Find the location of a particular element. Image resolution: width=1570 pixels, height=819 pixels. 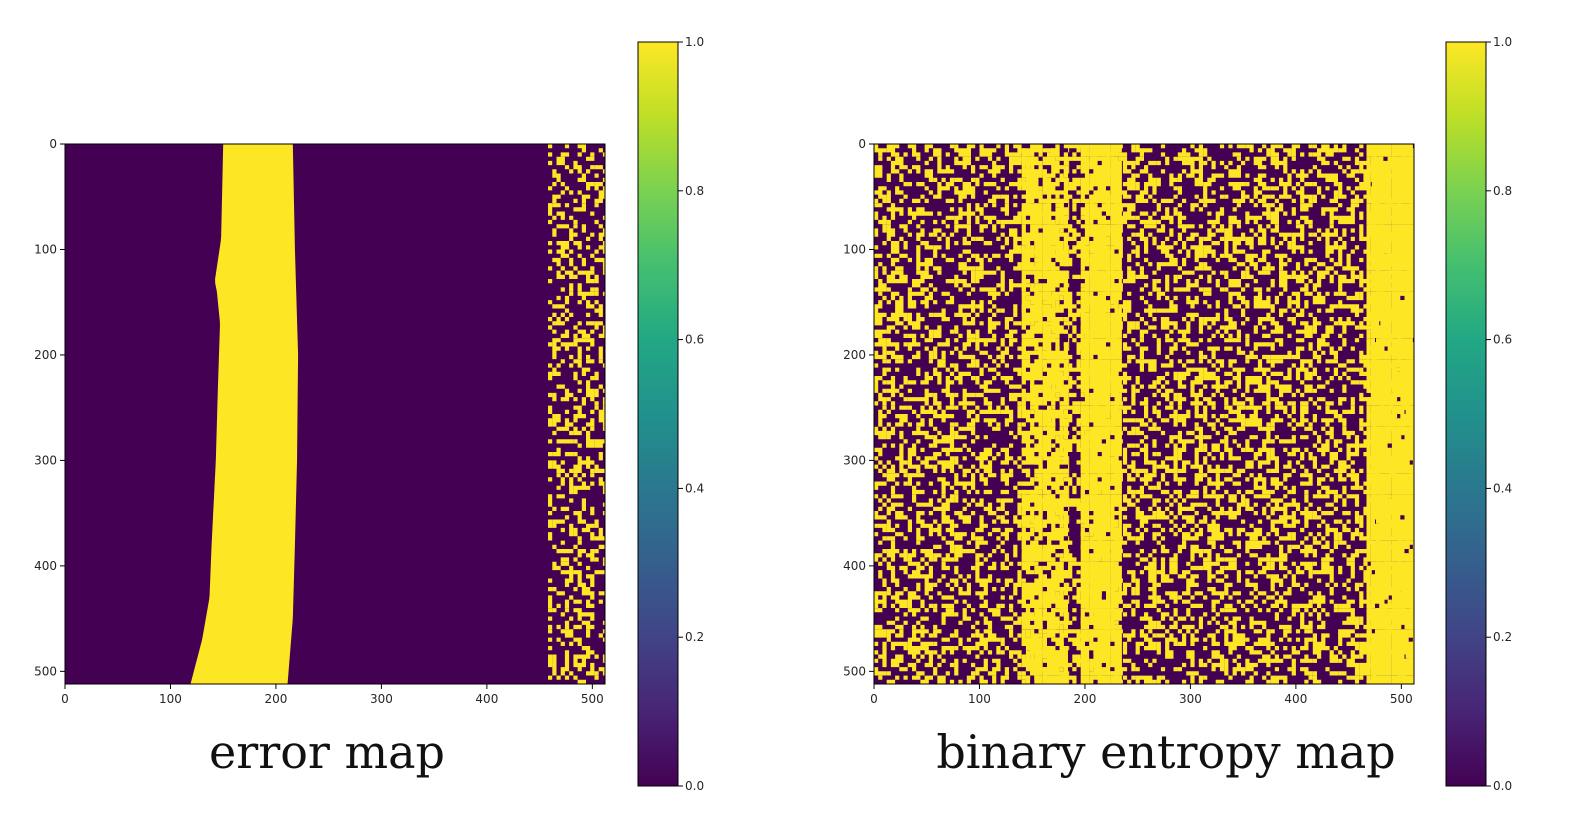

error-map-ytick-label: 100 is located at coordinates (45, 249).